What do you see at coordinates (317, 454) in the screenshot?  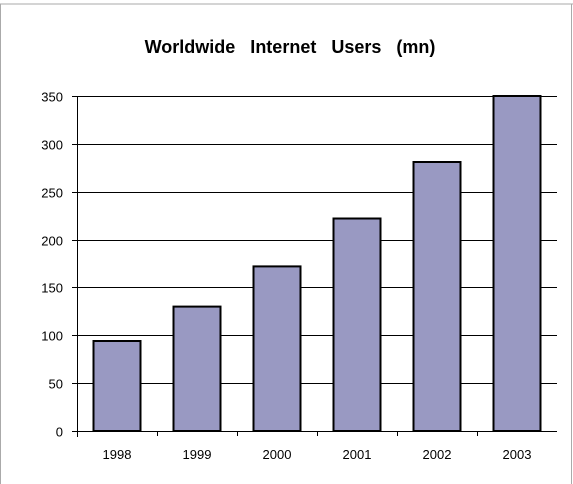 I see `x-tick-labels: 1998 1999 2000 2001 2002 2003` at bounding box center [317, 454].